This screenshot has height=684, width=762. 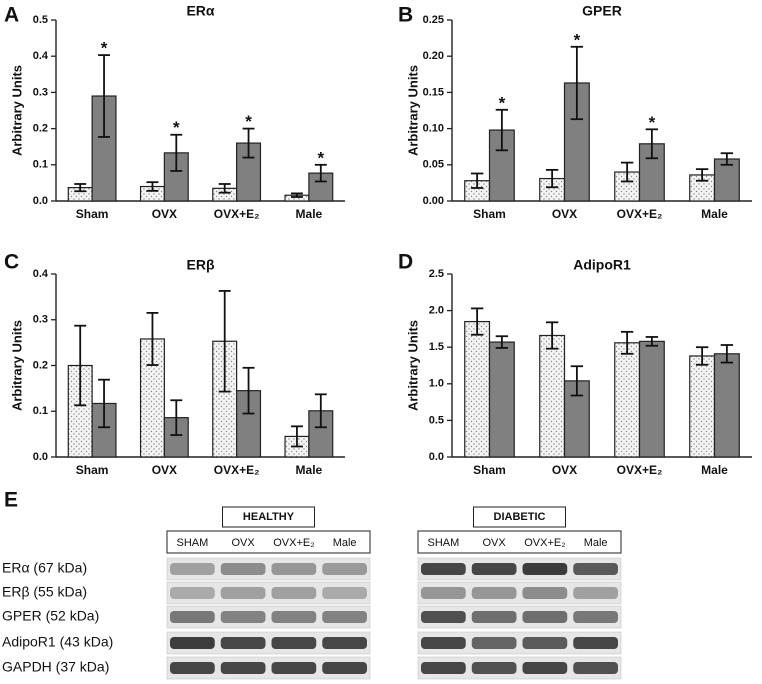 I want to click on y-tick-label: 0.15, so click(x=433, y=92).